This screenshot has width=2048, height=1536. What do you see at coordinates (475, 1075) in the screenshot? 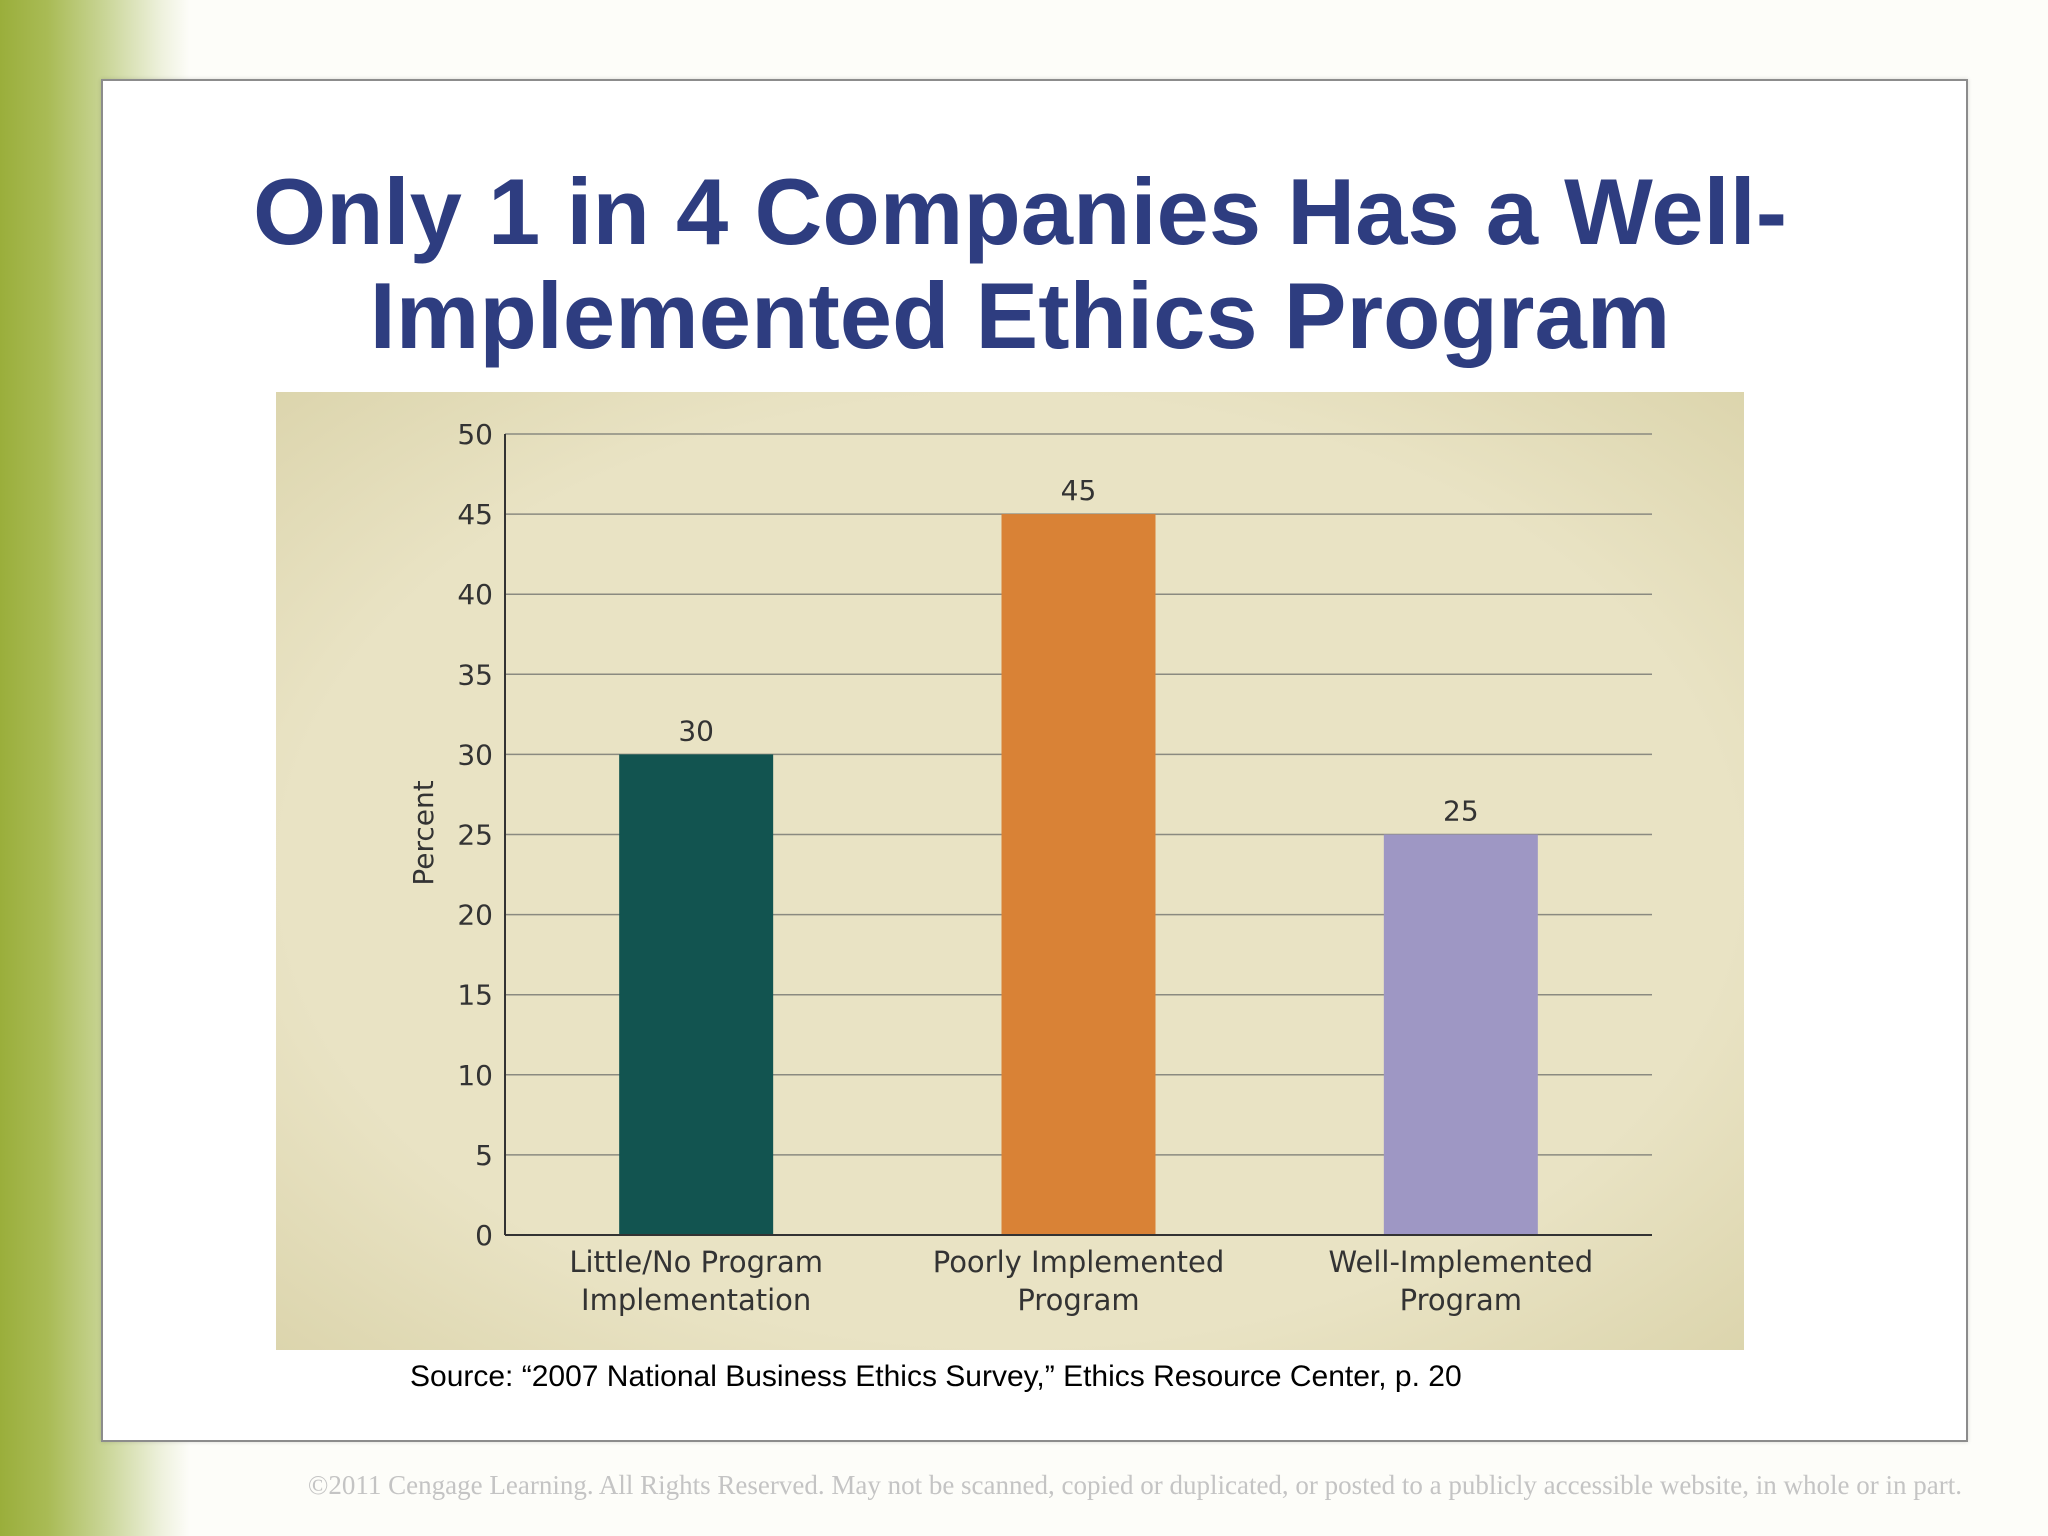
I see `y-tick-label: 10` at bounding box center [475, 1075].